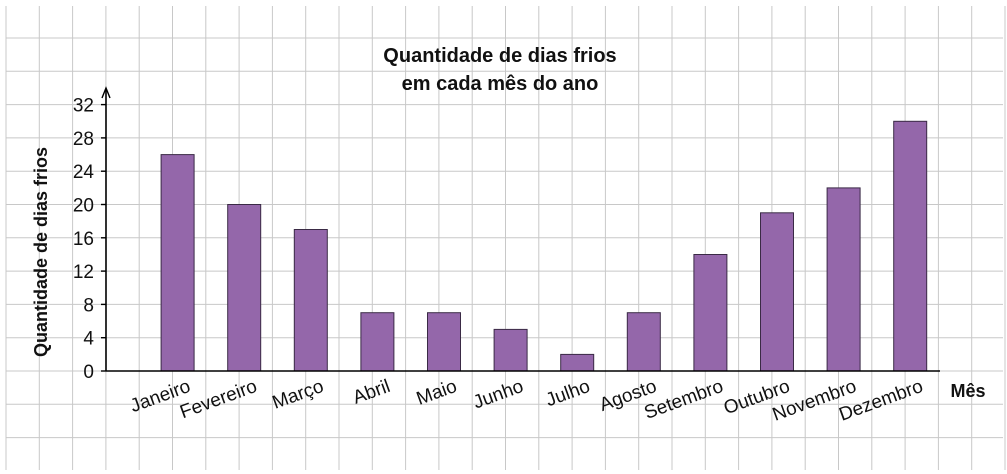 This screenshot has width=1007, height=474. I want to click on y-tick-labels: 0 4 8 12 16 20 24 28 32, so click(84, 239).